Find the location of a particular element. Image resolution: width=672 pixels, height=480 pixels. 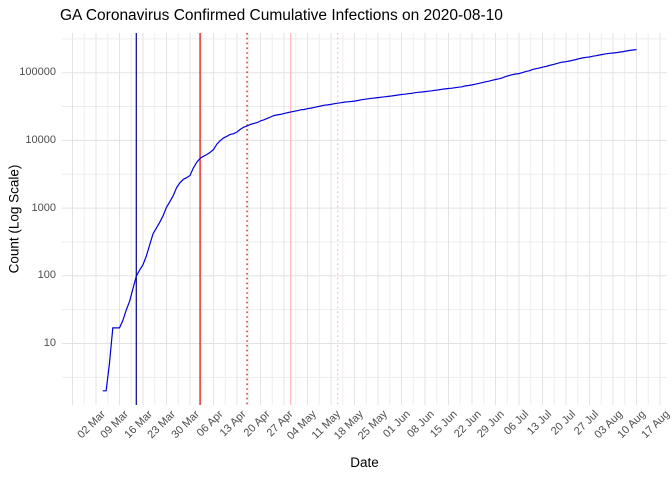

y-tick-label: 100 is located at coordinates (46, 275).